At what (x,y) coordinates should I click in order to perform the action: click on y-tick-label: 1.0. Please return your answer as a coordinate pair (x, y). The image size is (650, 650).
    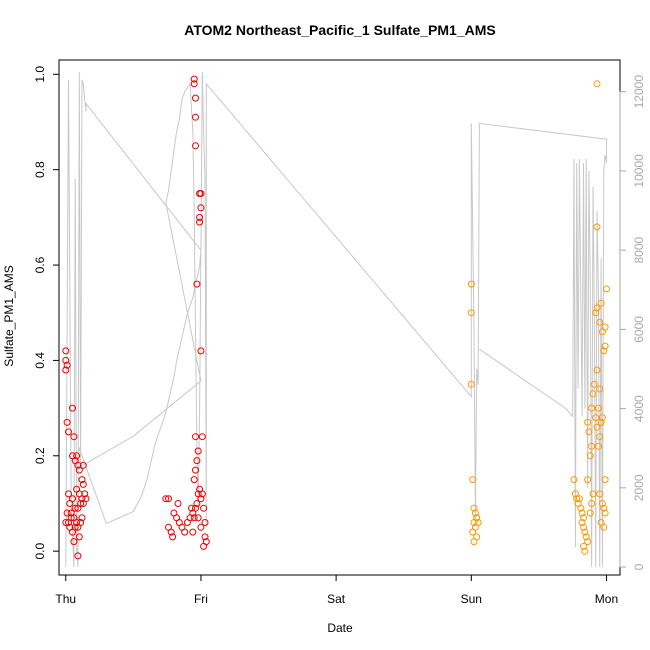
    Looking at the image, I should click on (40, 74).